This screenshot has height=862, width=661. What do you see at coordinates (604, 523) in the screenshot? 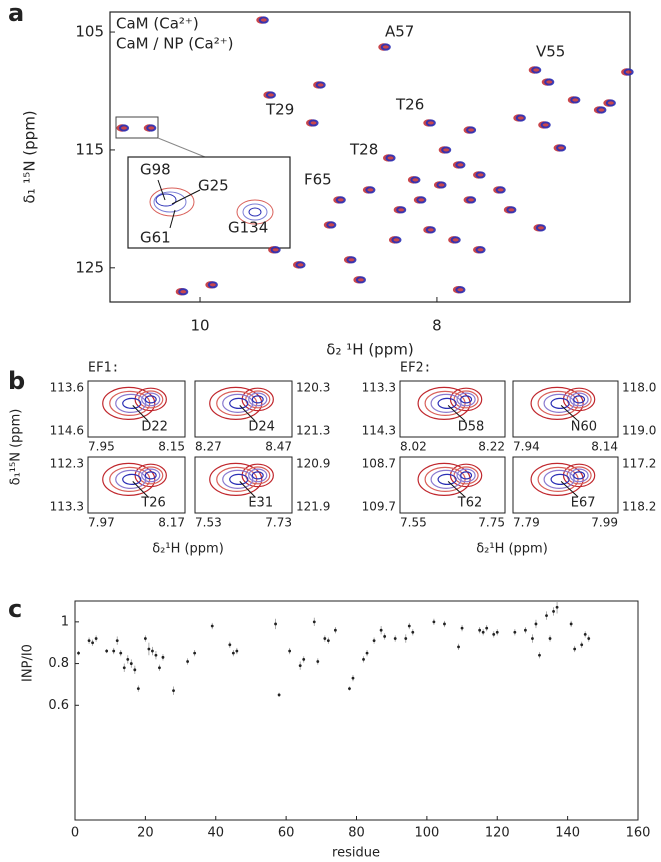
I see `x-tick-label: 7.99` at bounding box center [604, 523].